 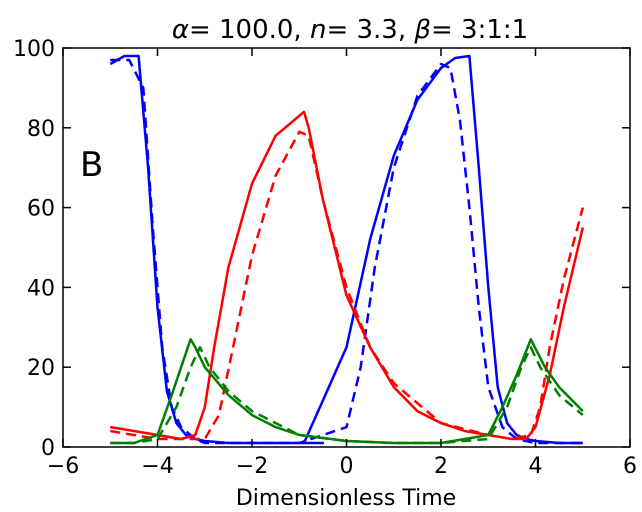 I want to click on y-tick-label: 80, so click(x=41, y=129).